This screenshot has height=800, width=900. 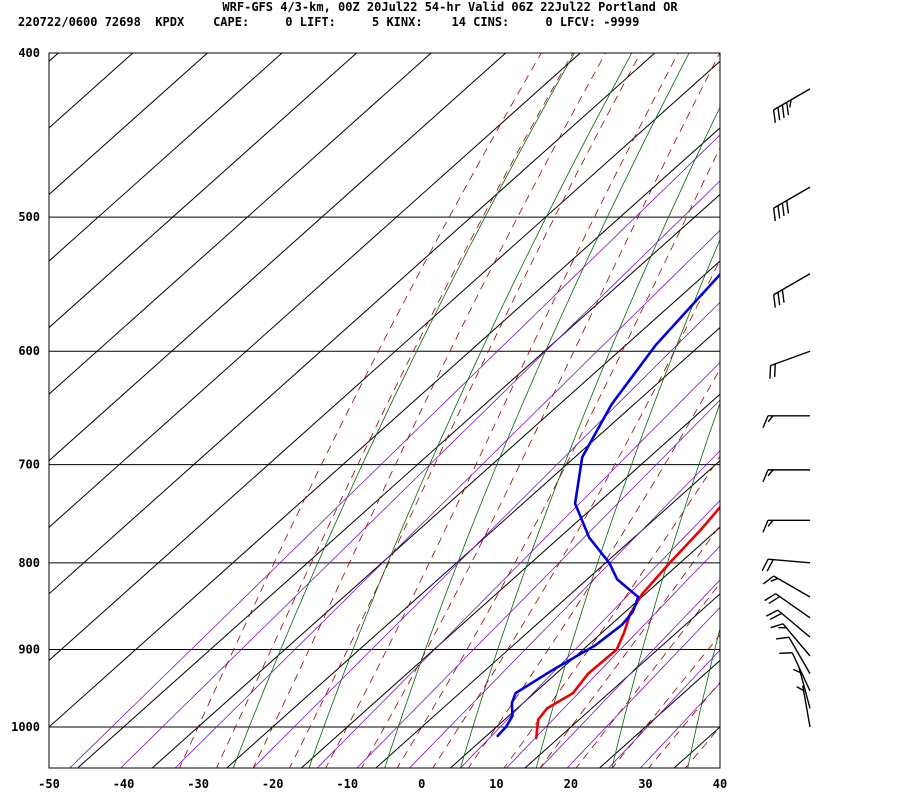 I want to click on dewpoint-trace, so click(x=608, y=505).